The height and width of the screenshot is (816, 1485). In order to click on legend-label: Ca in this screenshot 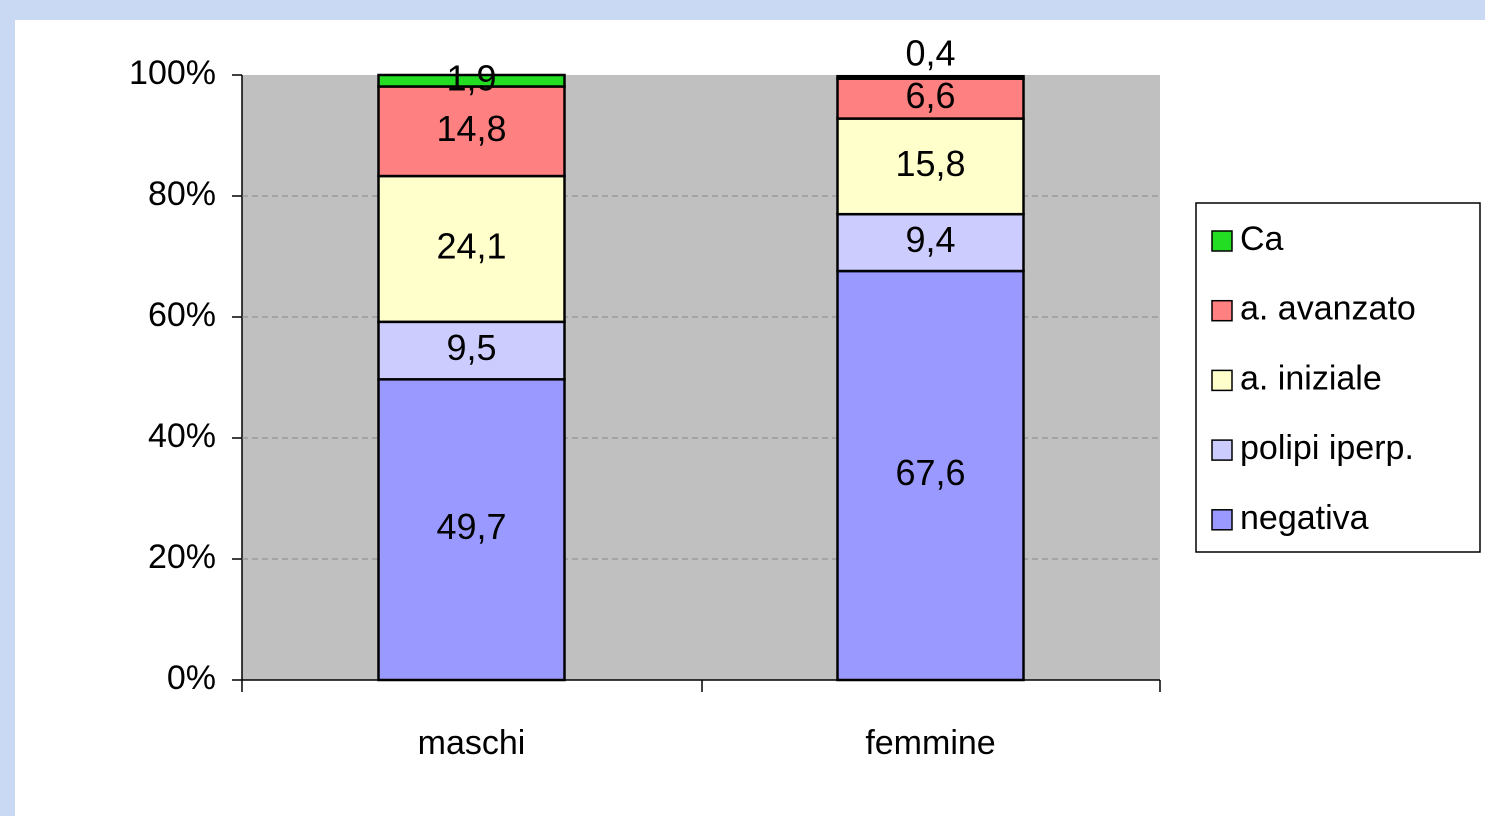, I will do `click(1262, 239)`.